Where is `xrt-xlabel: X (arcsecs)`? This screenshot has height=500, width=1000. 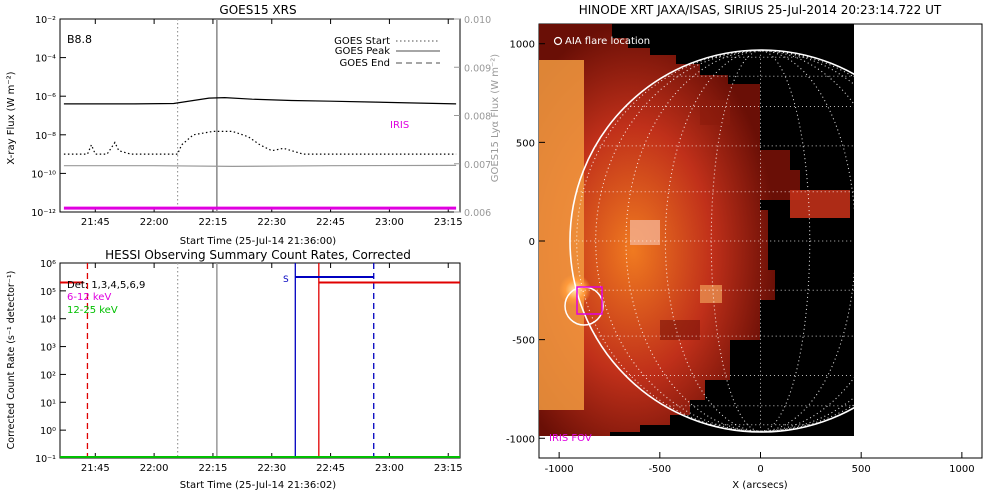 xrt-xlabel: X (arcsecs) is located at coordinates (760, 485).